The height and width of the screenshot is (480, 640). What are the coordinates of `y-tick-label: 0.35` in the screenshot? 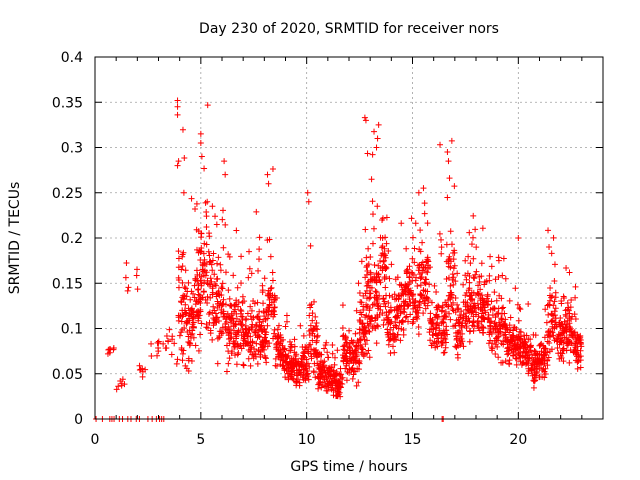 It's located at (67, 103).